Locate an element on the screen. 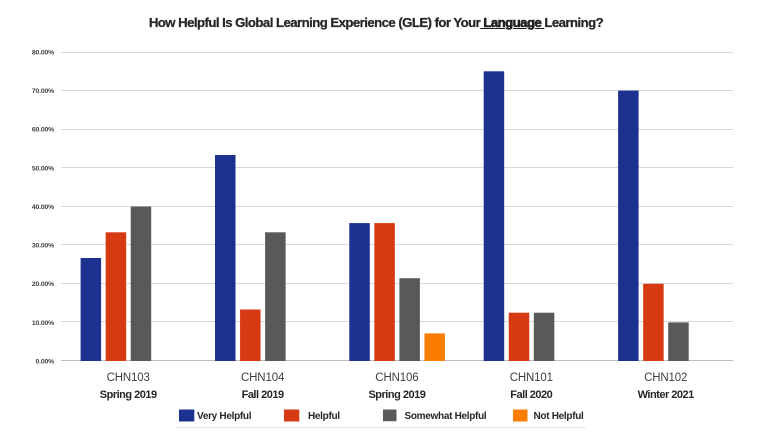  svg-text: Fall 2020 is located at coordinates (531, 395).